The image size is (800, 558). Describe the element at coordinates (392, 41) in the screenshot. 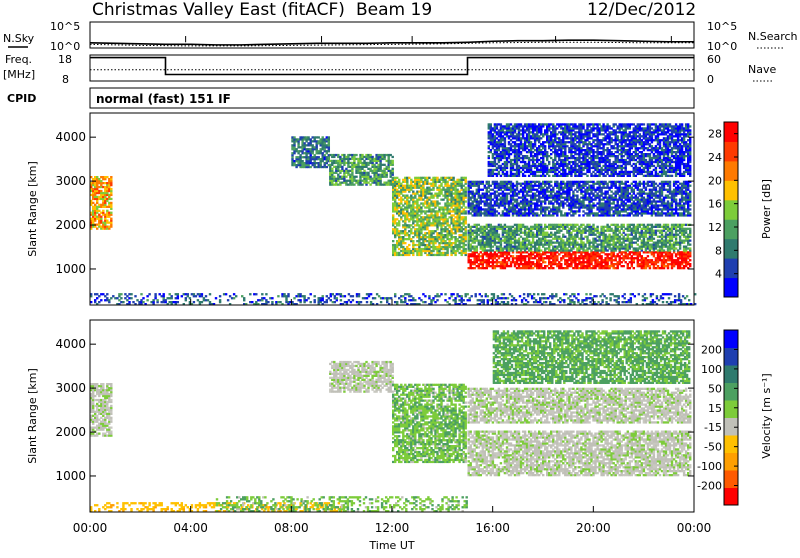

I see `noise-lines` at that location.